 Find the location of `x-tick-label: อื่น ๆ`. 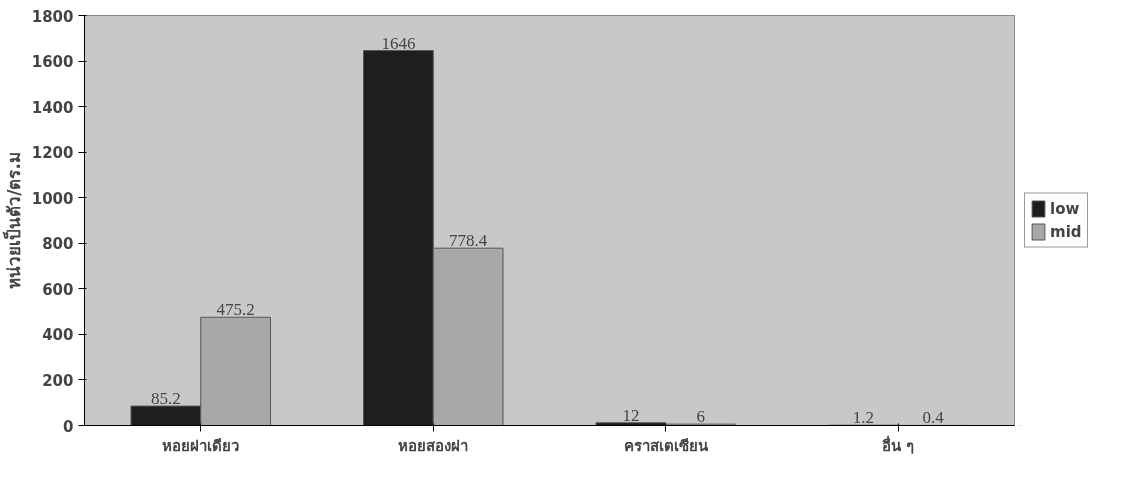

x-tick-label: อื่น ๆ is located at coordinates (898, 444).